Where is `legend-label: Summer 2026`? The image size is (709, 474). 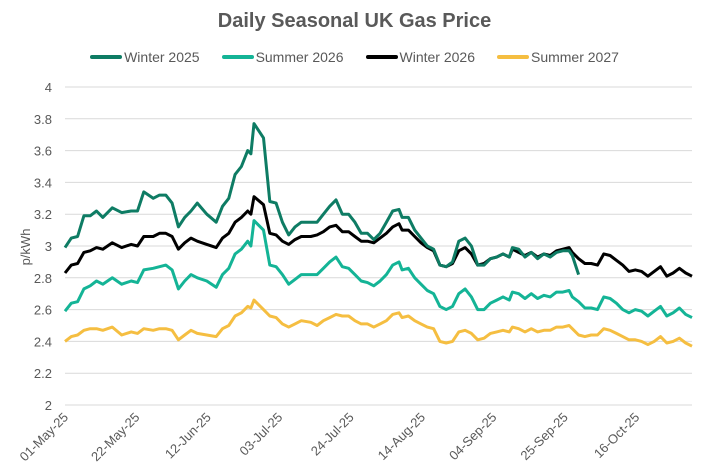
legend-label: Summer 2026 is located at coordinates (299, 57).